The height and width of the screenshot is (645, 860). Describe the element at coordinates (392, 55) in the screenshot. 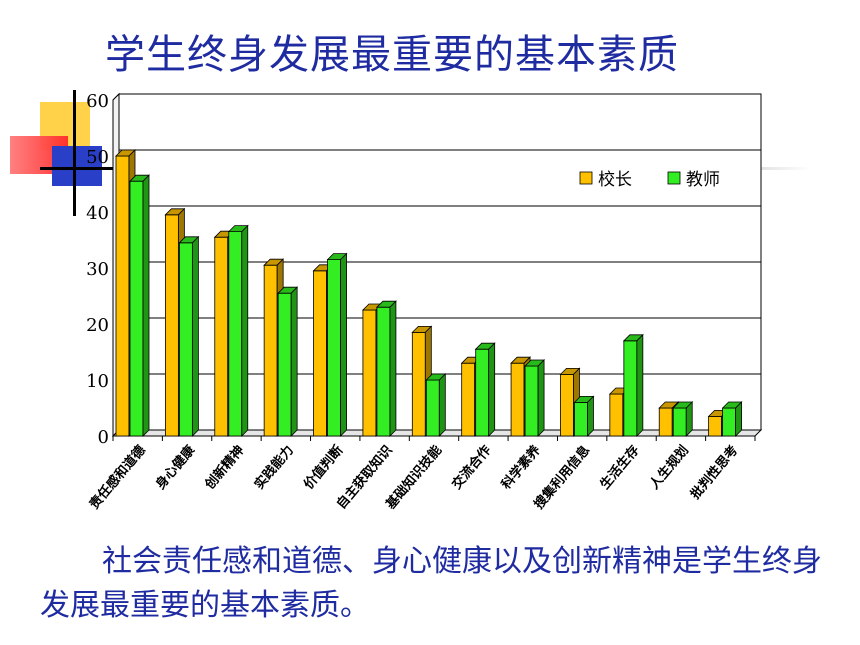

I see `slide-title: 学生终身发展最重要的基本素质` at that location.